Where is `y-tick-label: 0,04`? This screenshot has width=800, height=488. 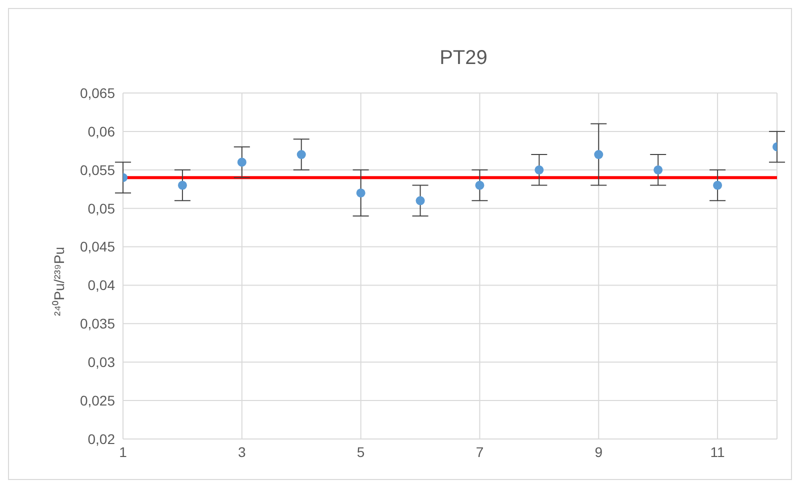 y-tick-label: 0,04 is located at coordinates (102, 285).